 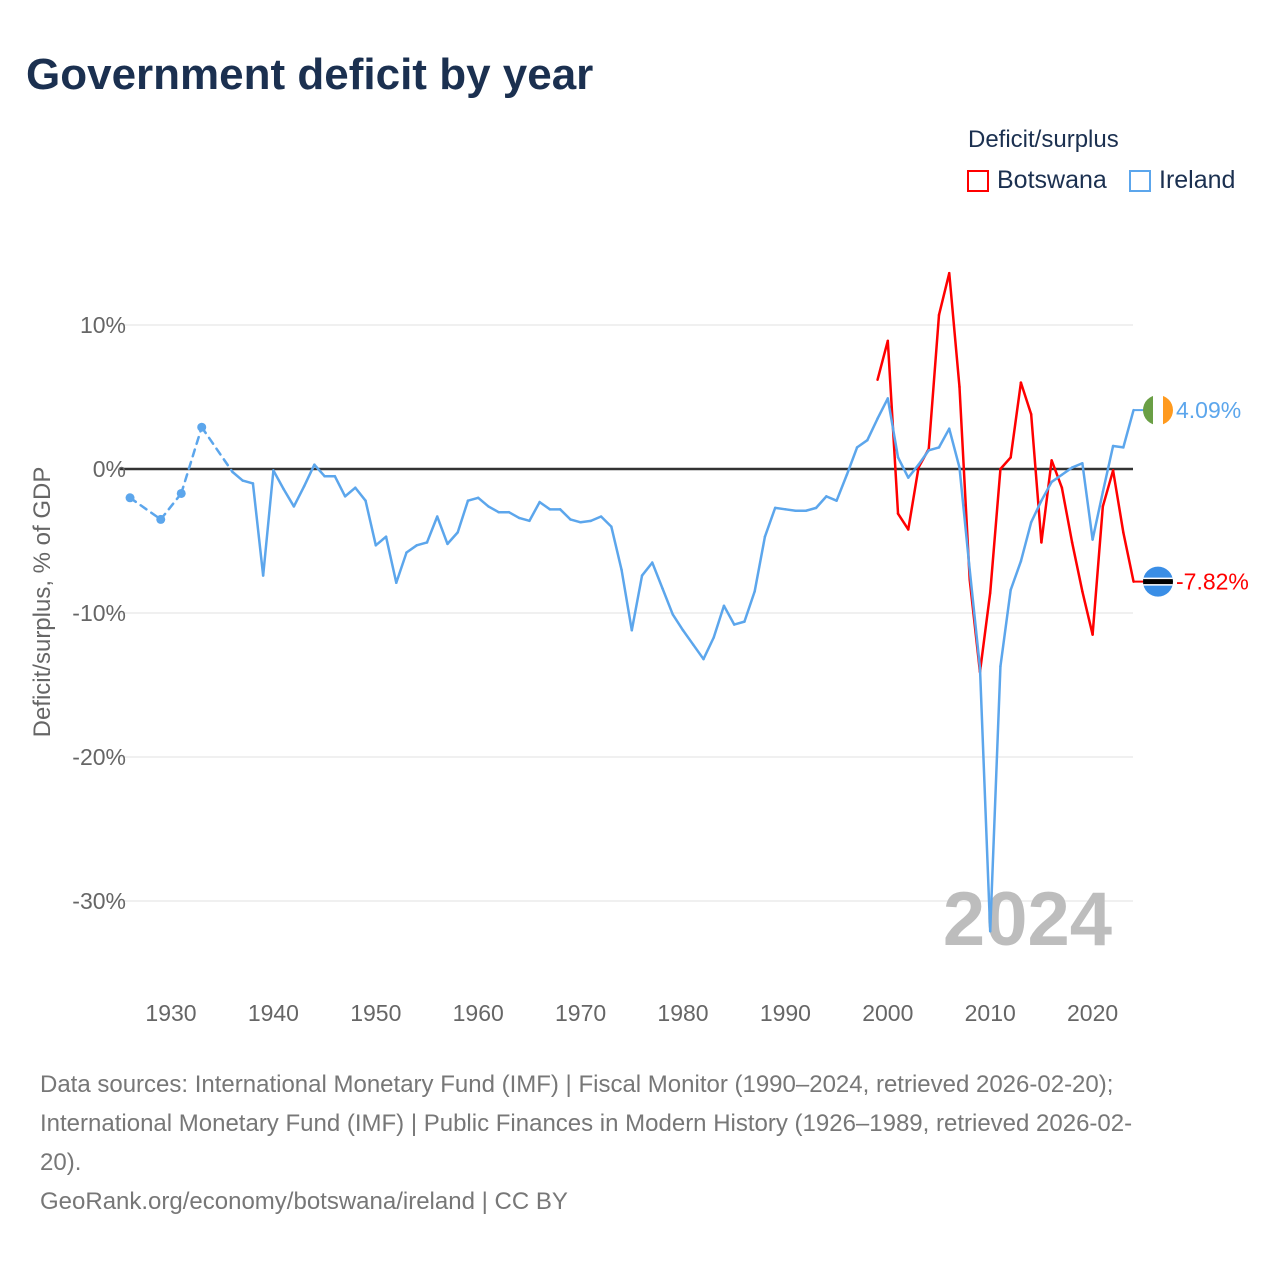 I want to click on source-line-3: 20)., so click(x=61, y=1162).